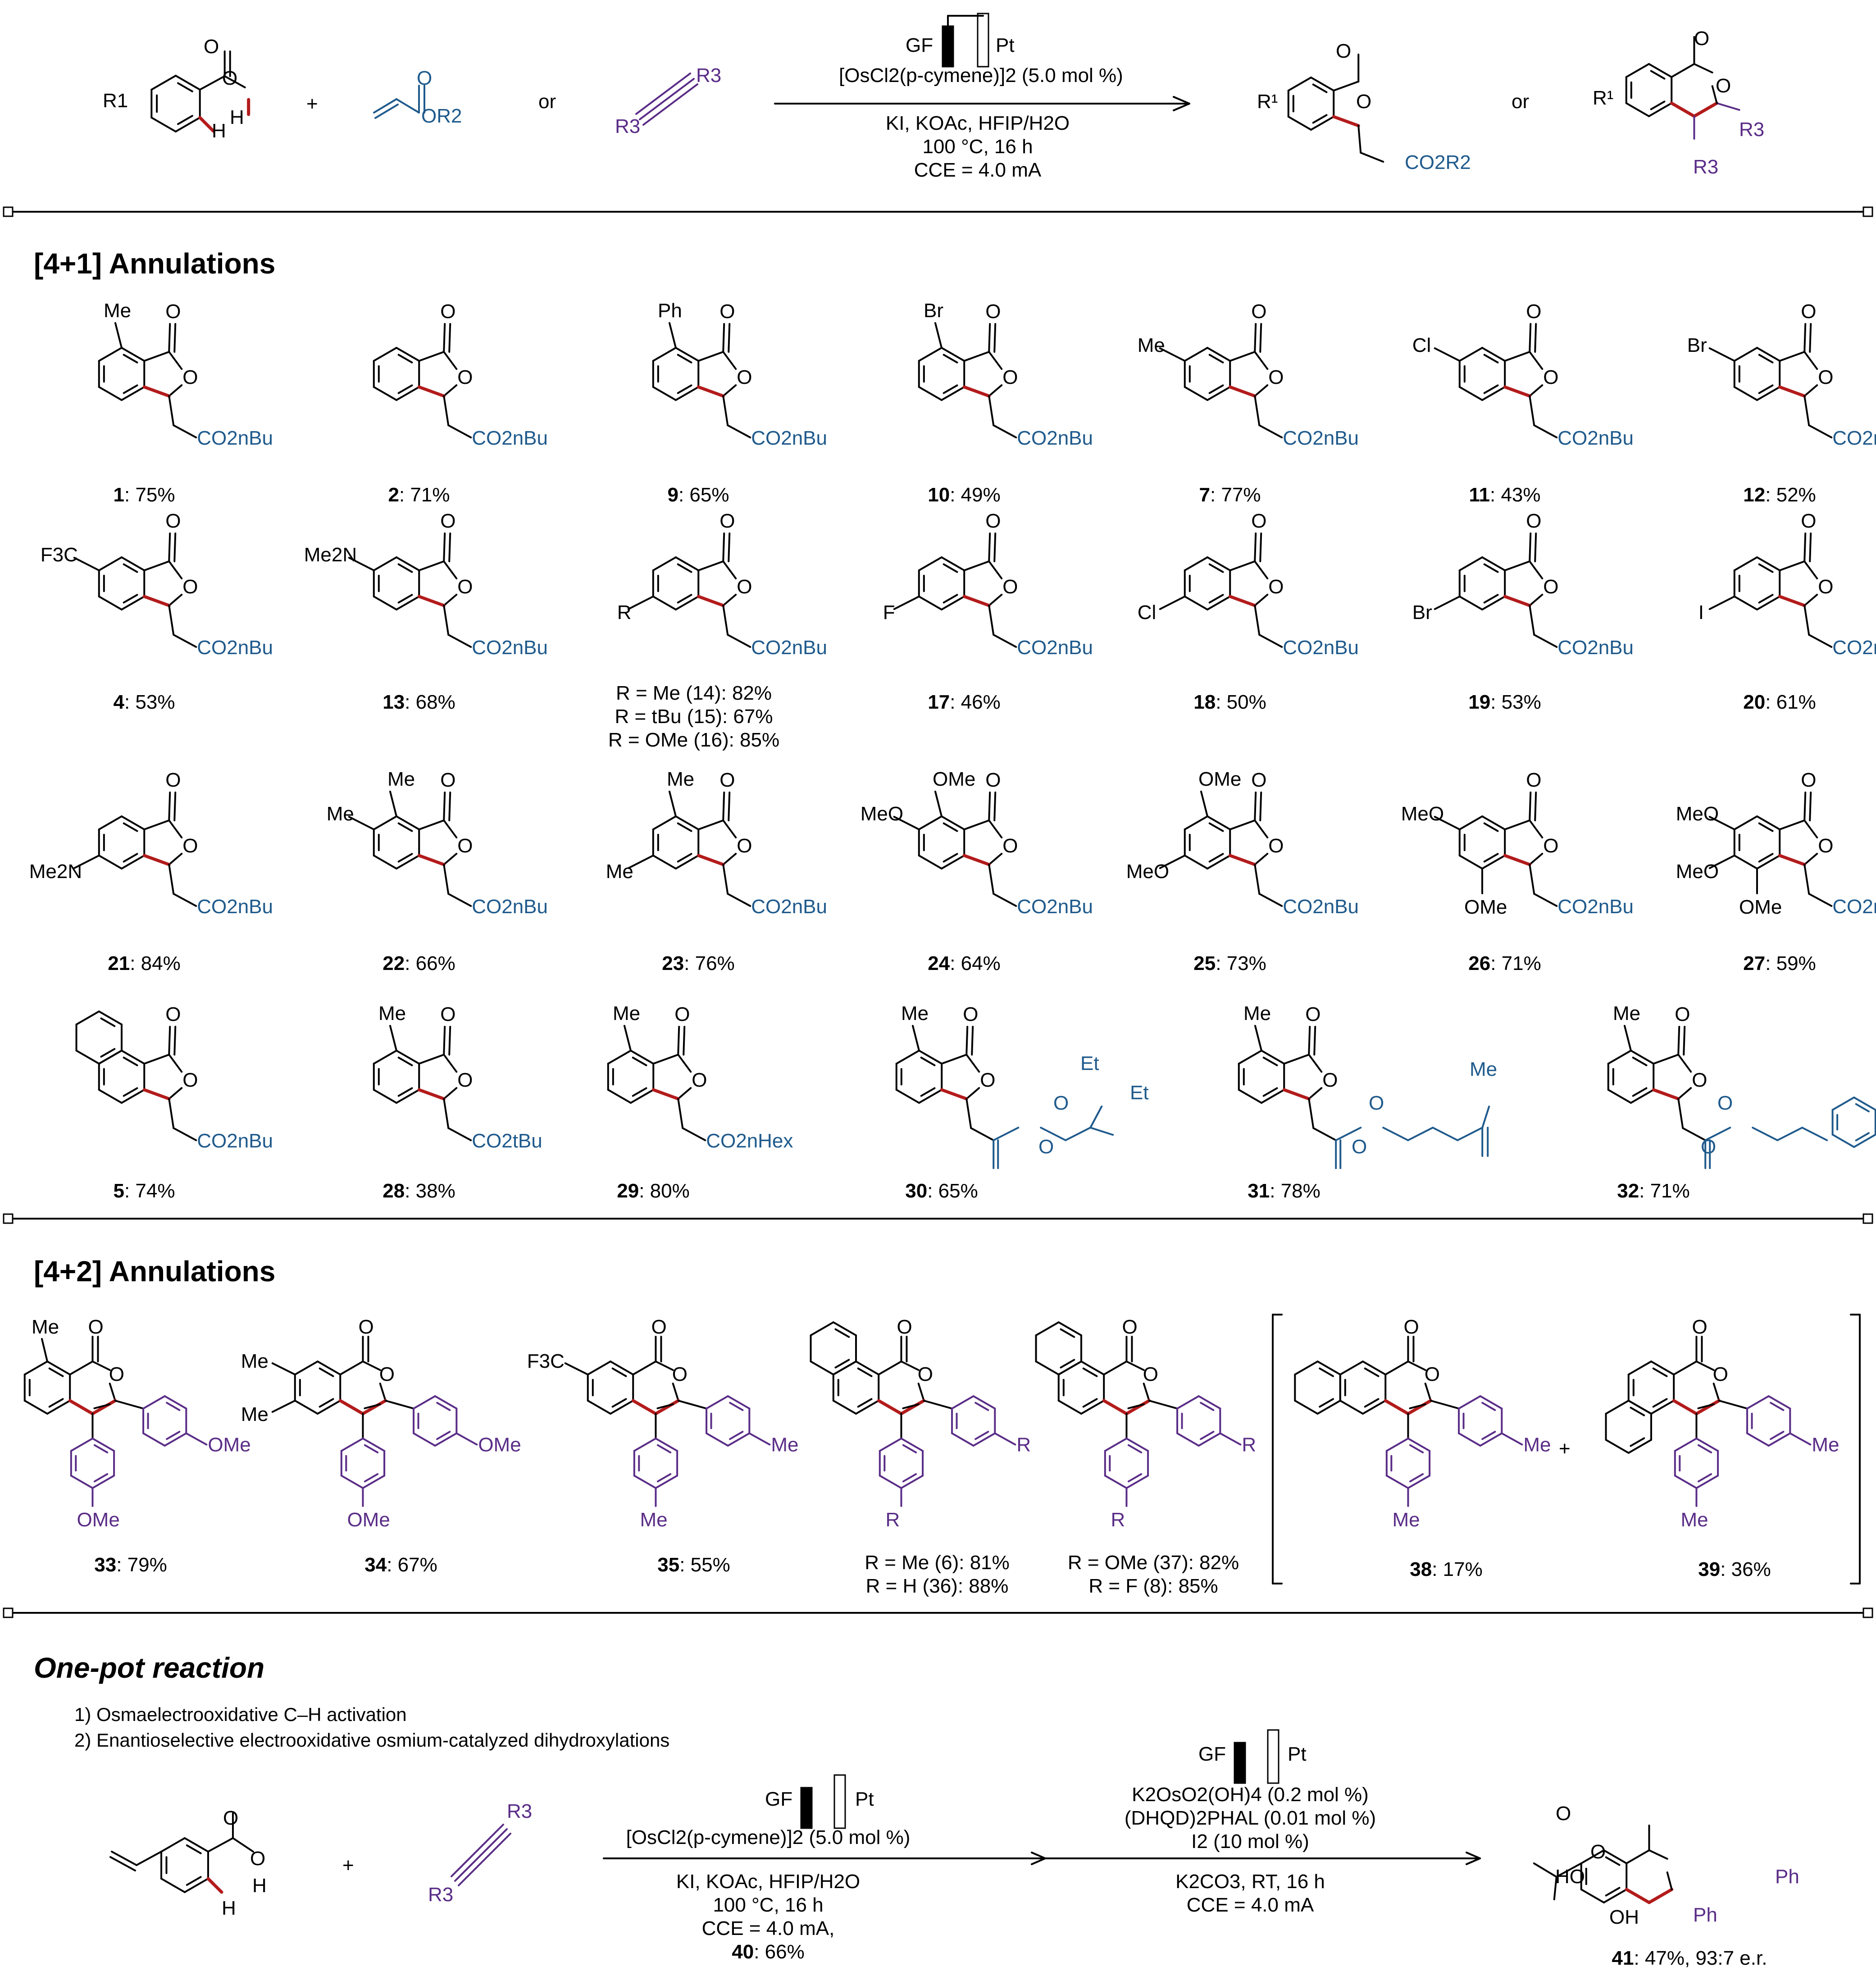 This screenshot has width=1876, height=1971. What do you see at coordinates (709, 963) in the screenshot?
I see `compound-yield: : 76%` at bounding box center [709, 963].